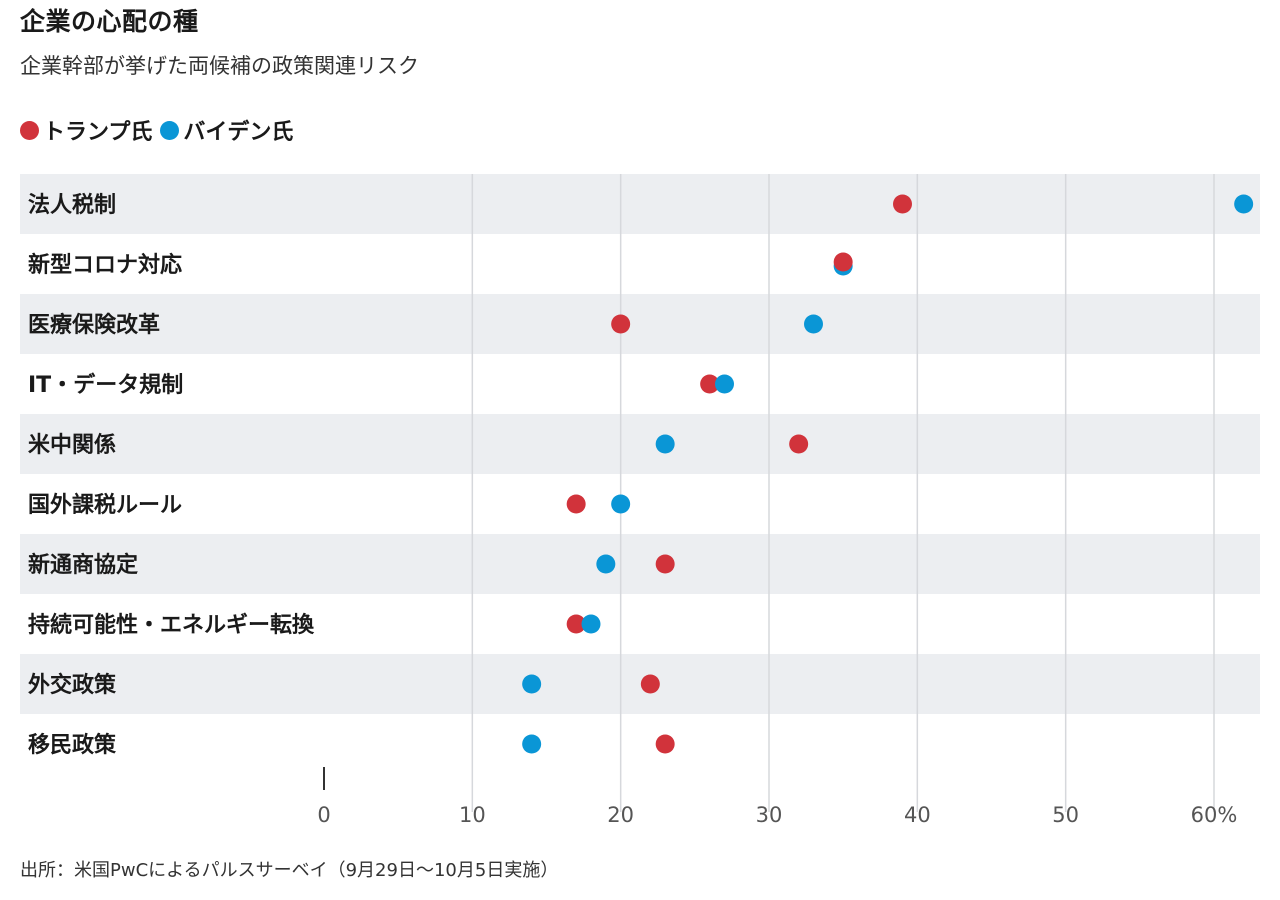  What do you see at coordinates (917, 815) in the screenshot?
I see `x-tick-label: 40` at bounding box center [917, 815].